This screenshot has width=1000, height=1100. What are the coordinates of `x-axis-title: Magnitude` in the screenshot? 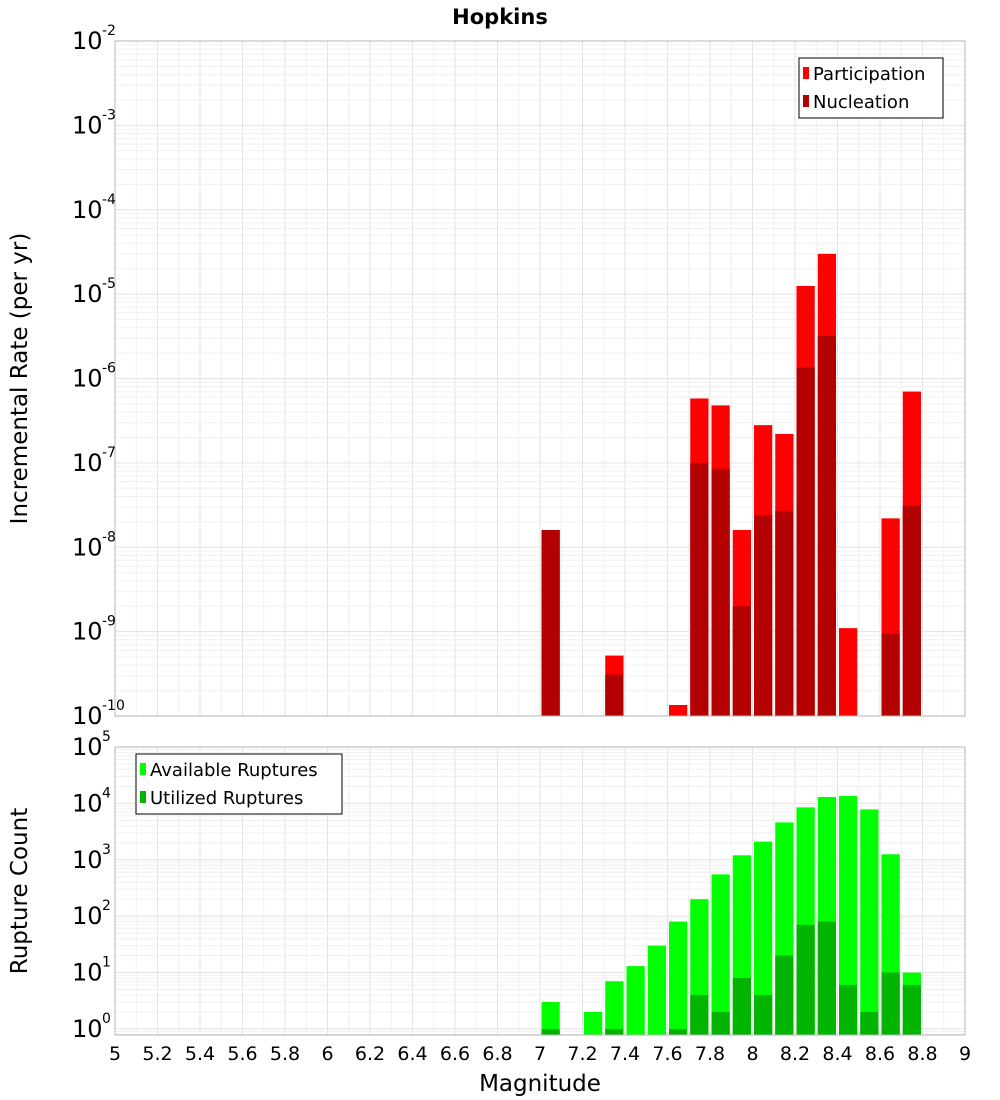 It's located at (540, 1084).